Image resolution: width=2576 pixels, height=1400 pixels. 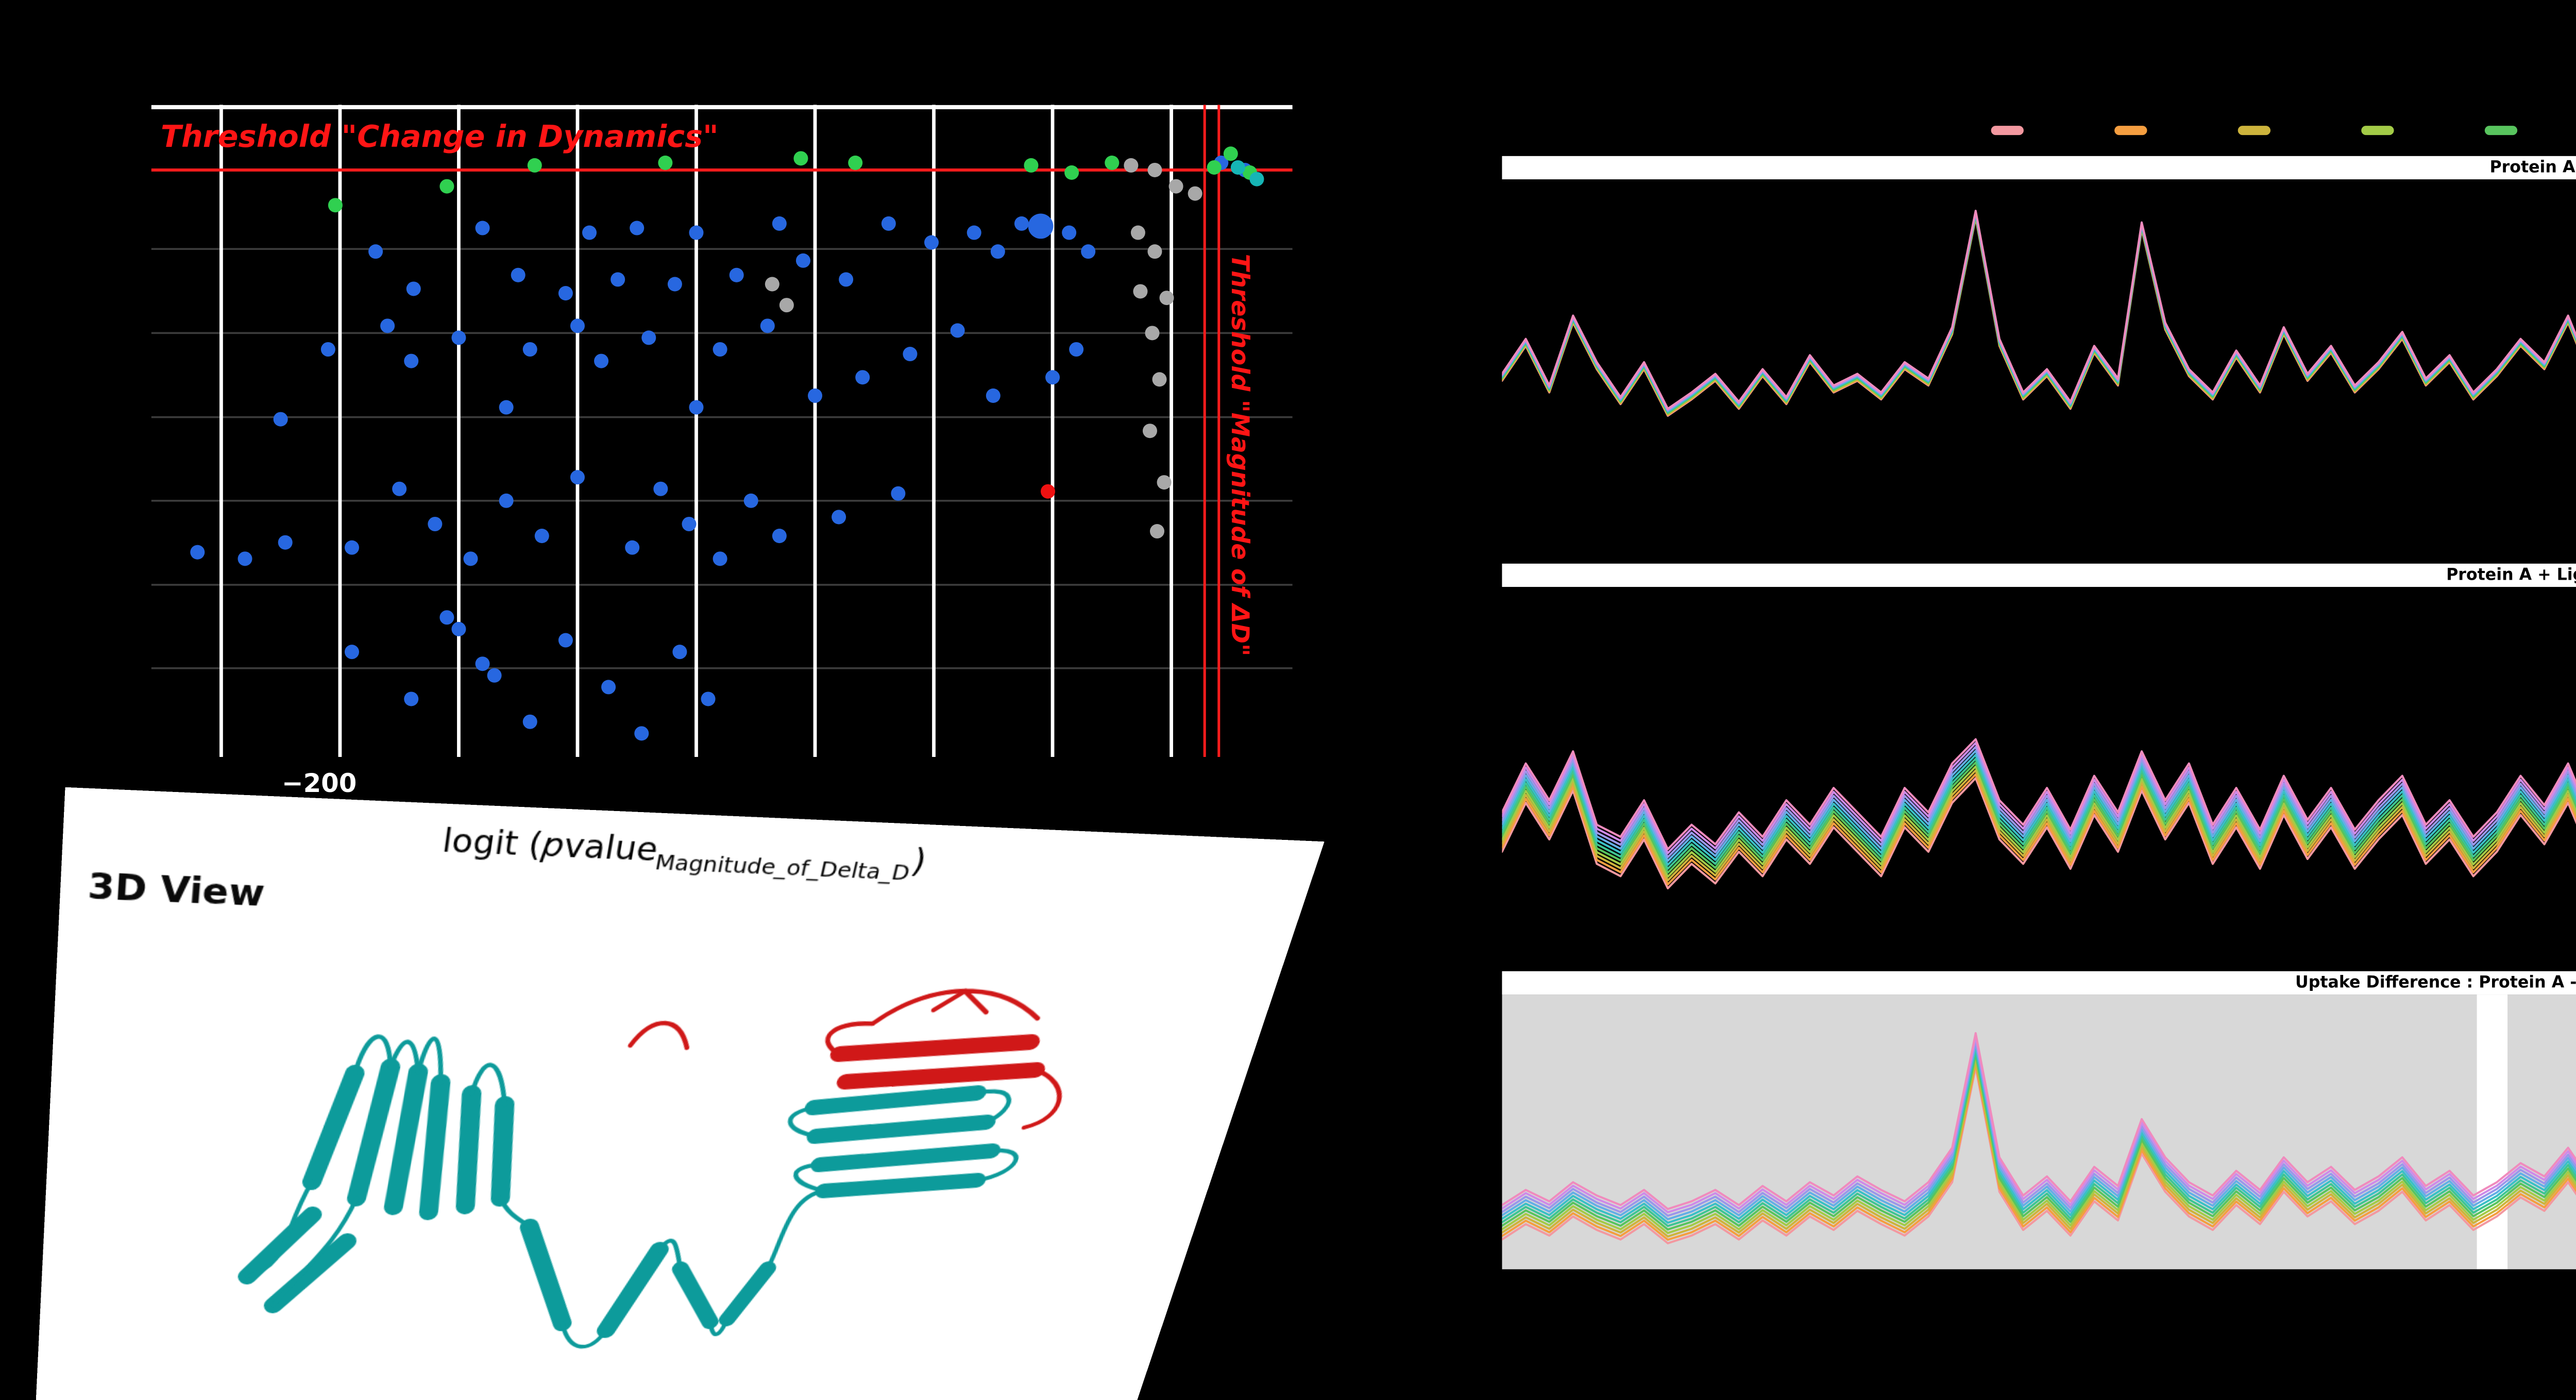 I want to click on xlabel-prefix: logit (, so click(x=493, y=843).